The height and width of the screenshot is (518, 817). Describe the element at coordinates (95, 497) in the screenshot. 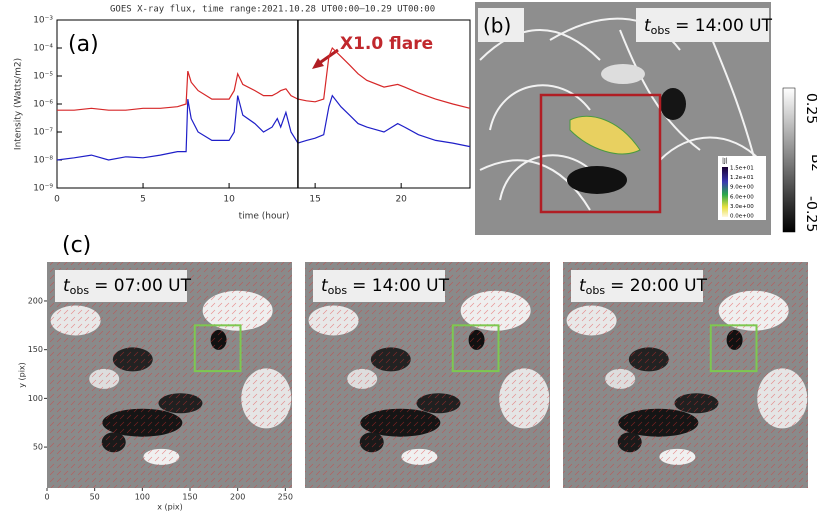

I see `x-tick-label: 50` at that location.